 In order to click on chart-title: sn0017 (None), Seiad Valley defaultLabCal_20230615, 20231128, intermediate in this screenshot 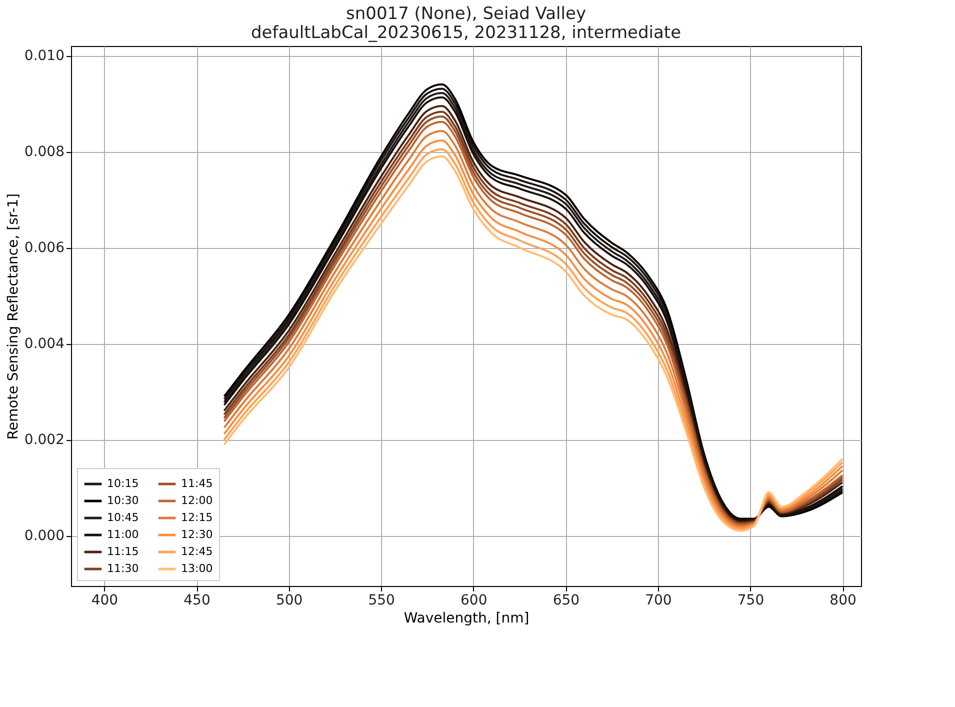, I will do `click(466, 23)`.